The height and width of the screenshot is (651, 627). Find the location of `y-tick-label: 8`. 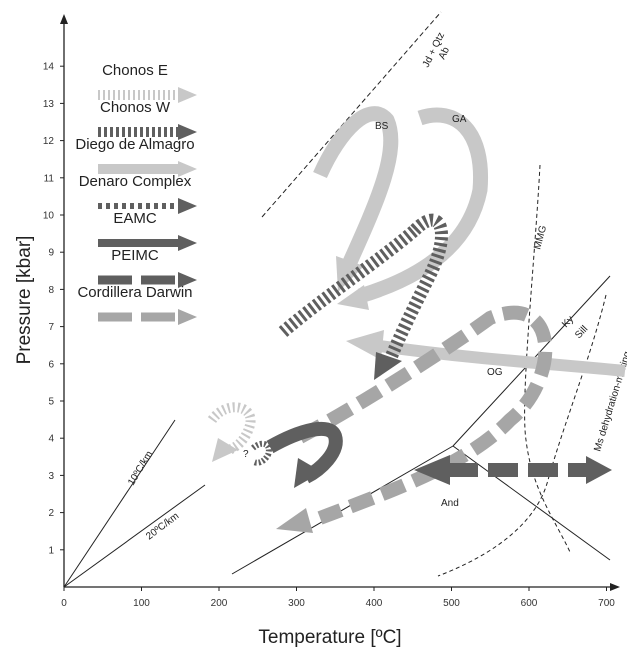

y-tick-label: 8 is located at coordinates (51, 290).